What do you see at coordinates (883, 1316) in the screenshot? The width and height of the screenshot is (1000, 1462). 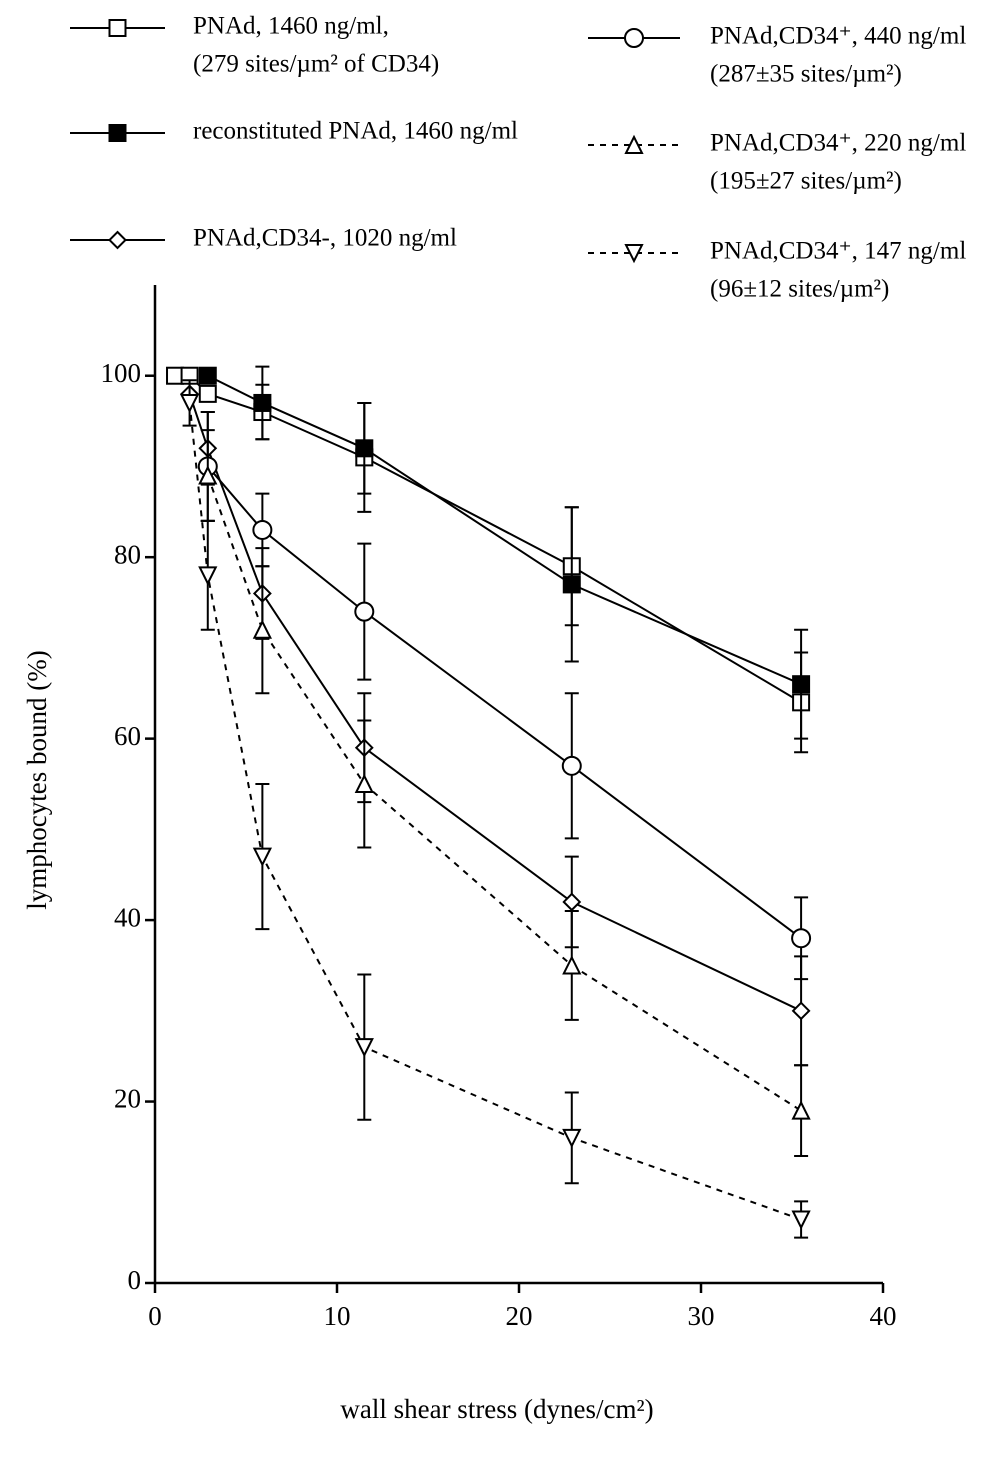 I see `x-tick-label: 40` at bounding box center [883, 1316].